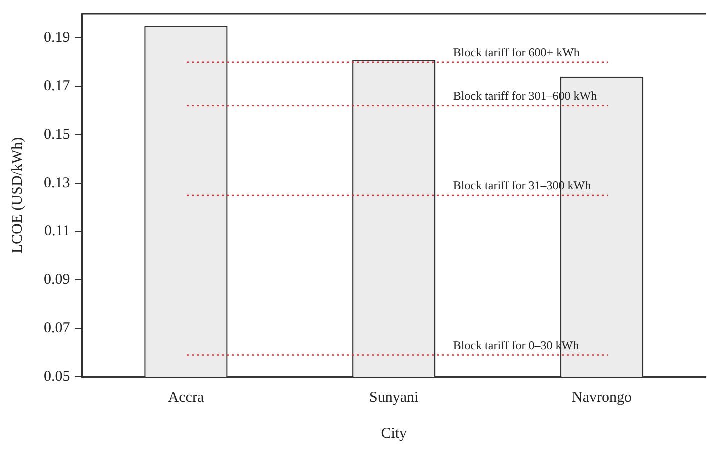 Image resolution: width=707 pixels, height=449 pixels. Describe the element at coordinates (394, 434) in the screenshot. I see `x-axis-title: City` at that location.